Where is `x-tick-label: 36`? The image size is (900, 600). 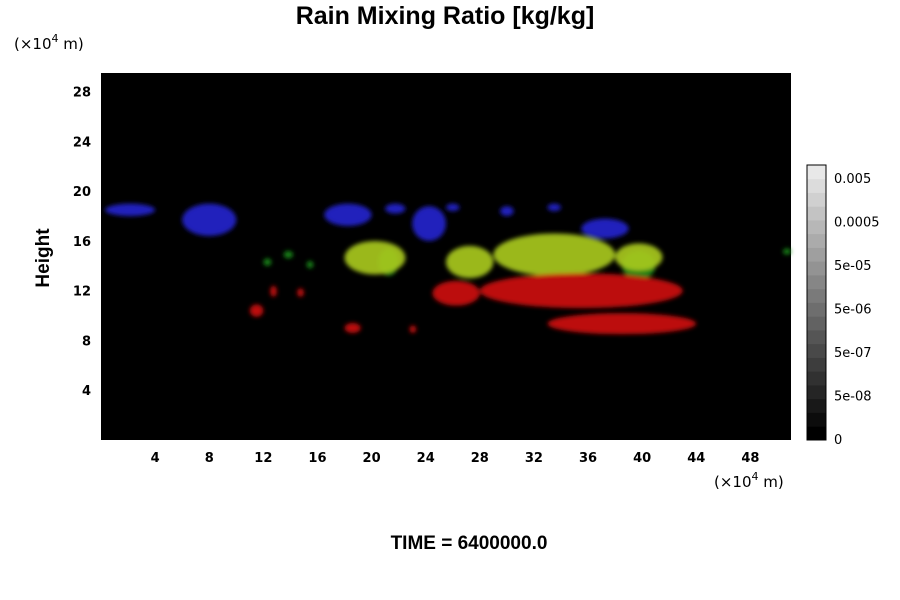
x-tick-label: 36 is located at coordinates (588, 458).